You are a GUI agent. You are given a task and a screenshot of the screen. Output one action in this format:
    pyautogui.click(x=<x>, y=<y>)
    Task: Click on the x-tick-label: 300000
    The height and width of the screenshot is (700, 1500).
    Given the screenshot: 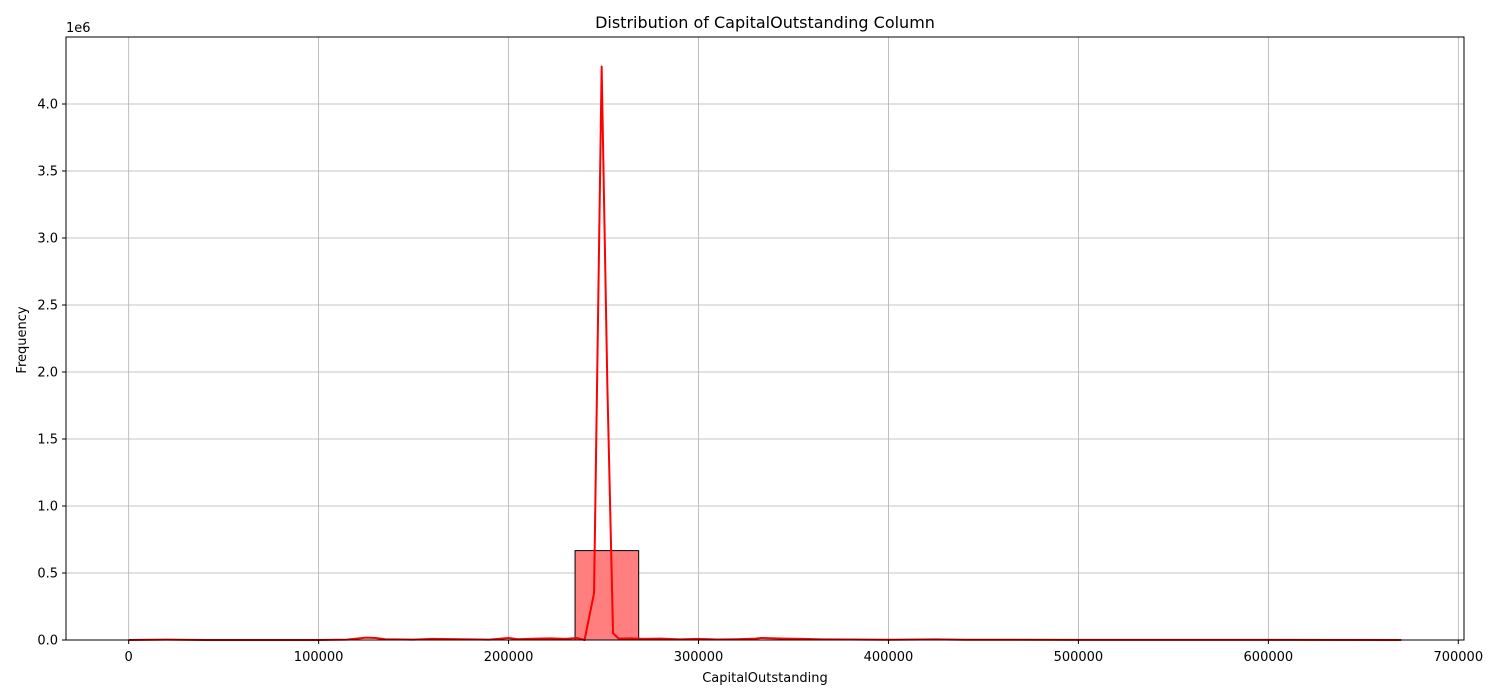 What is the action you would take?
    pyautogui.click(x=699, y=657)
    